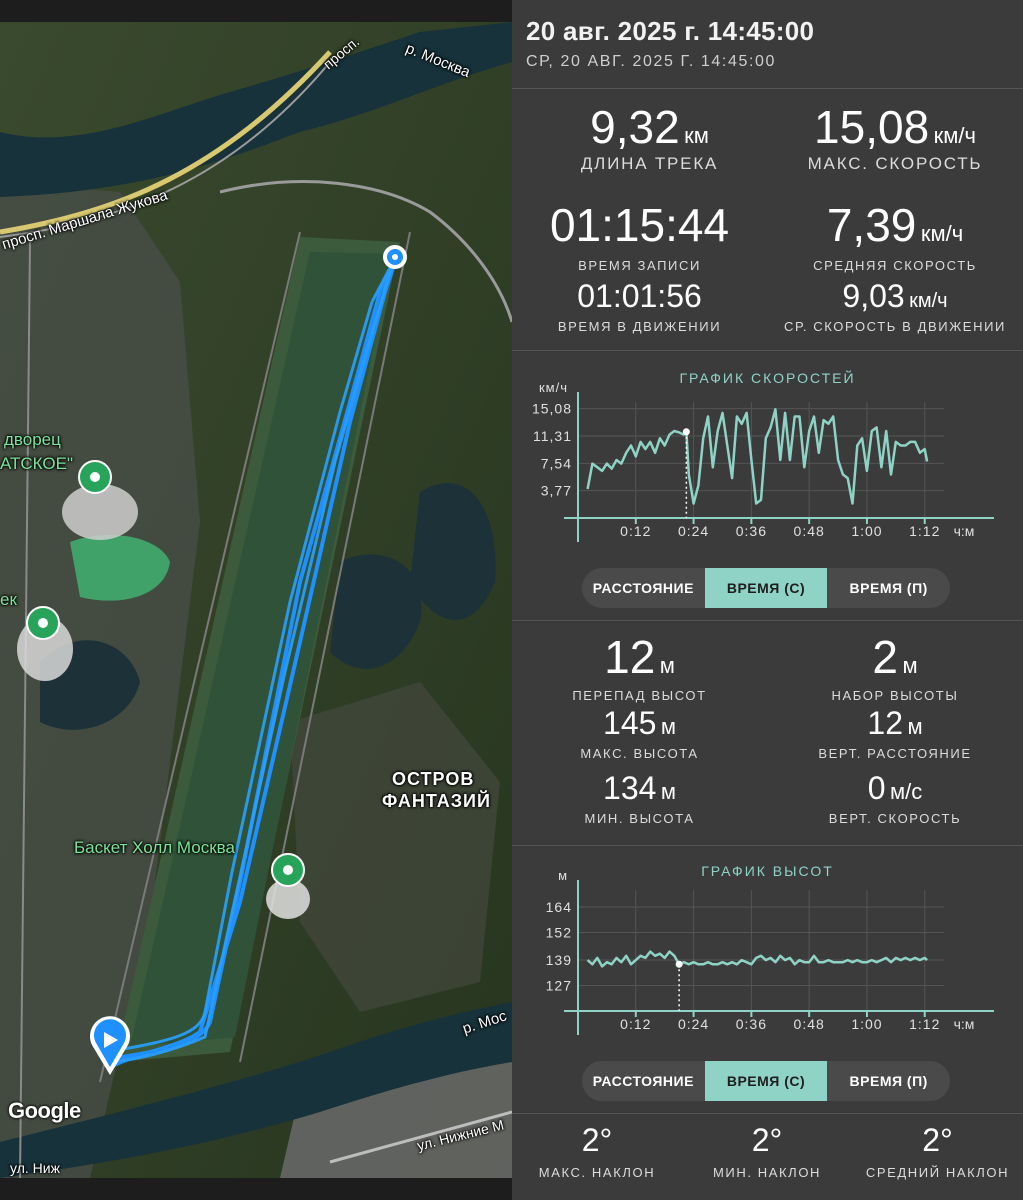 Image resolution: width=1023 pixels, height=1200 pixels. Describe the element at coordinates (552, 436) in the screenshot. I see `y-tick-label: 11,31` at that location.